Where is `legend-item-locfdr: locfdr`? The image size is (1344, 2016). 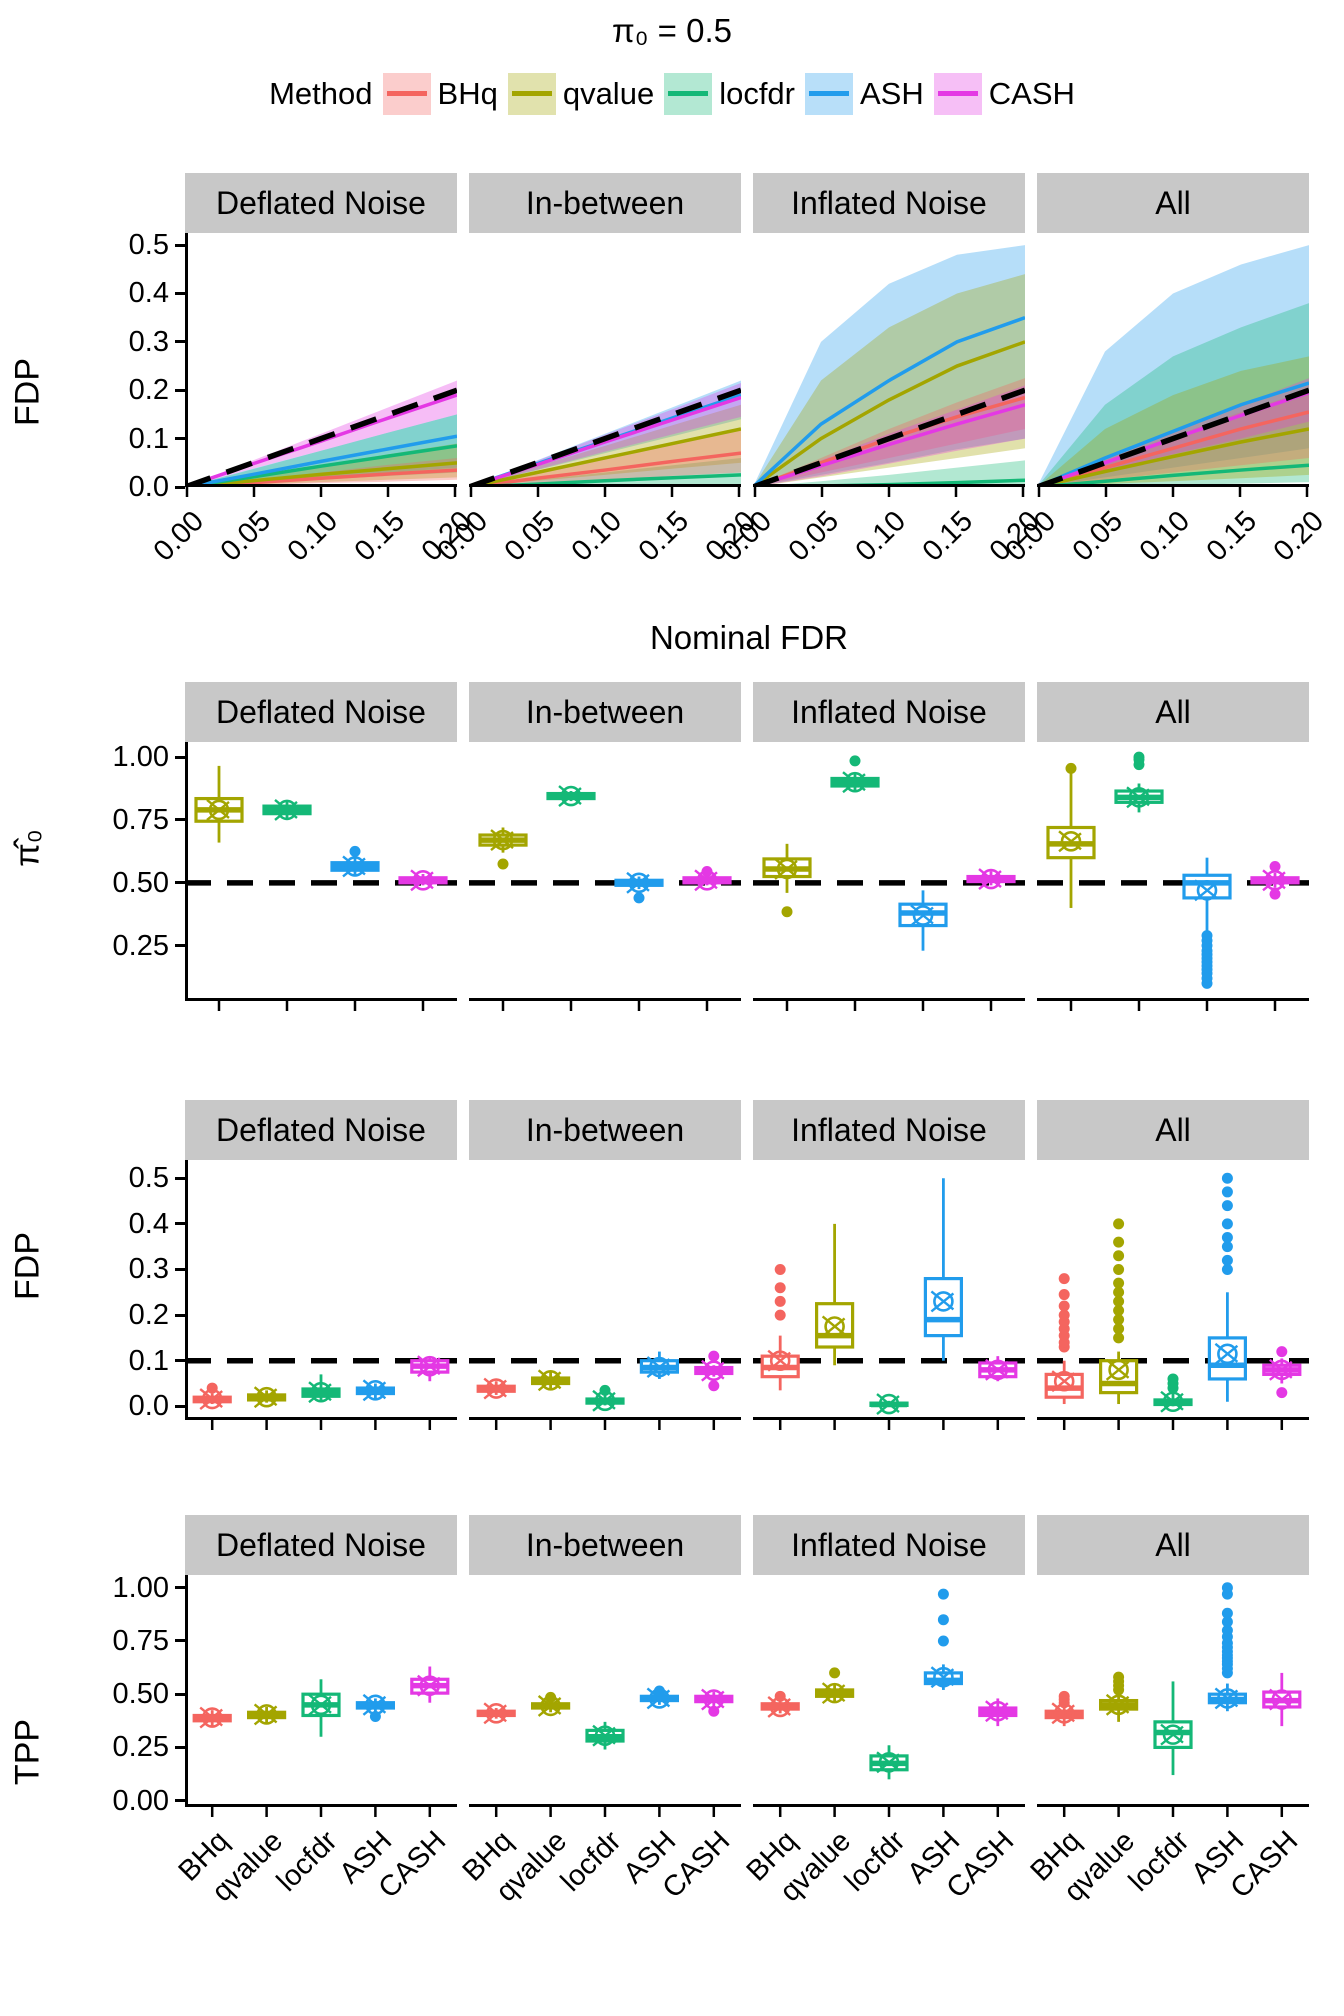
legend-item-locfdr: locfdr is located at coordinates (724, 94).